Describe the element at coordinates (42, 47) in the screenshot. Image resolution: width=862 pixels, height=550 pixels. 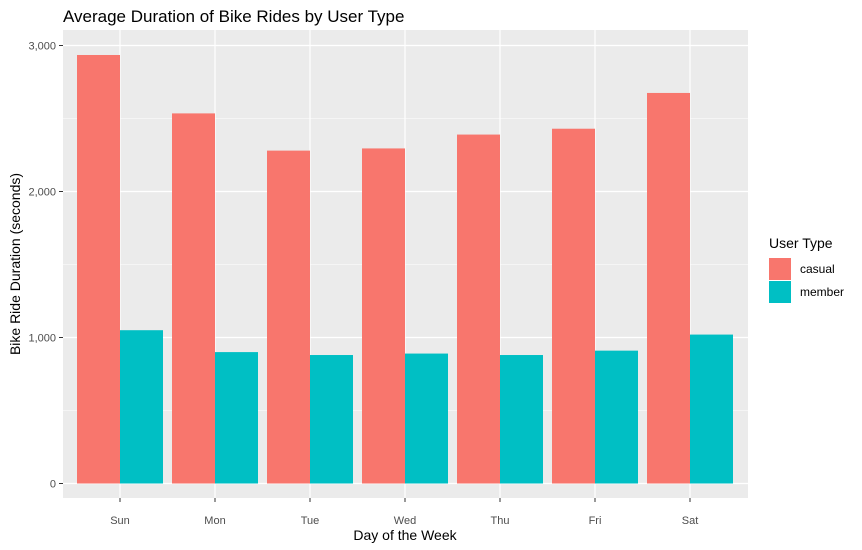
I see `y-tick-label: 3,000` at that location.